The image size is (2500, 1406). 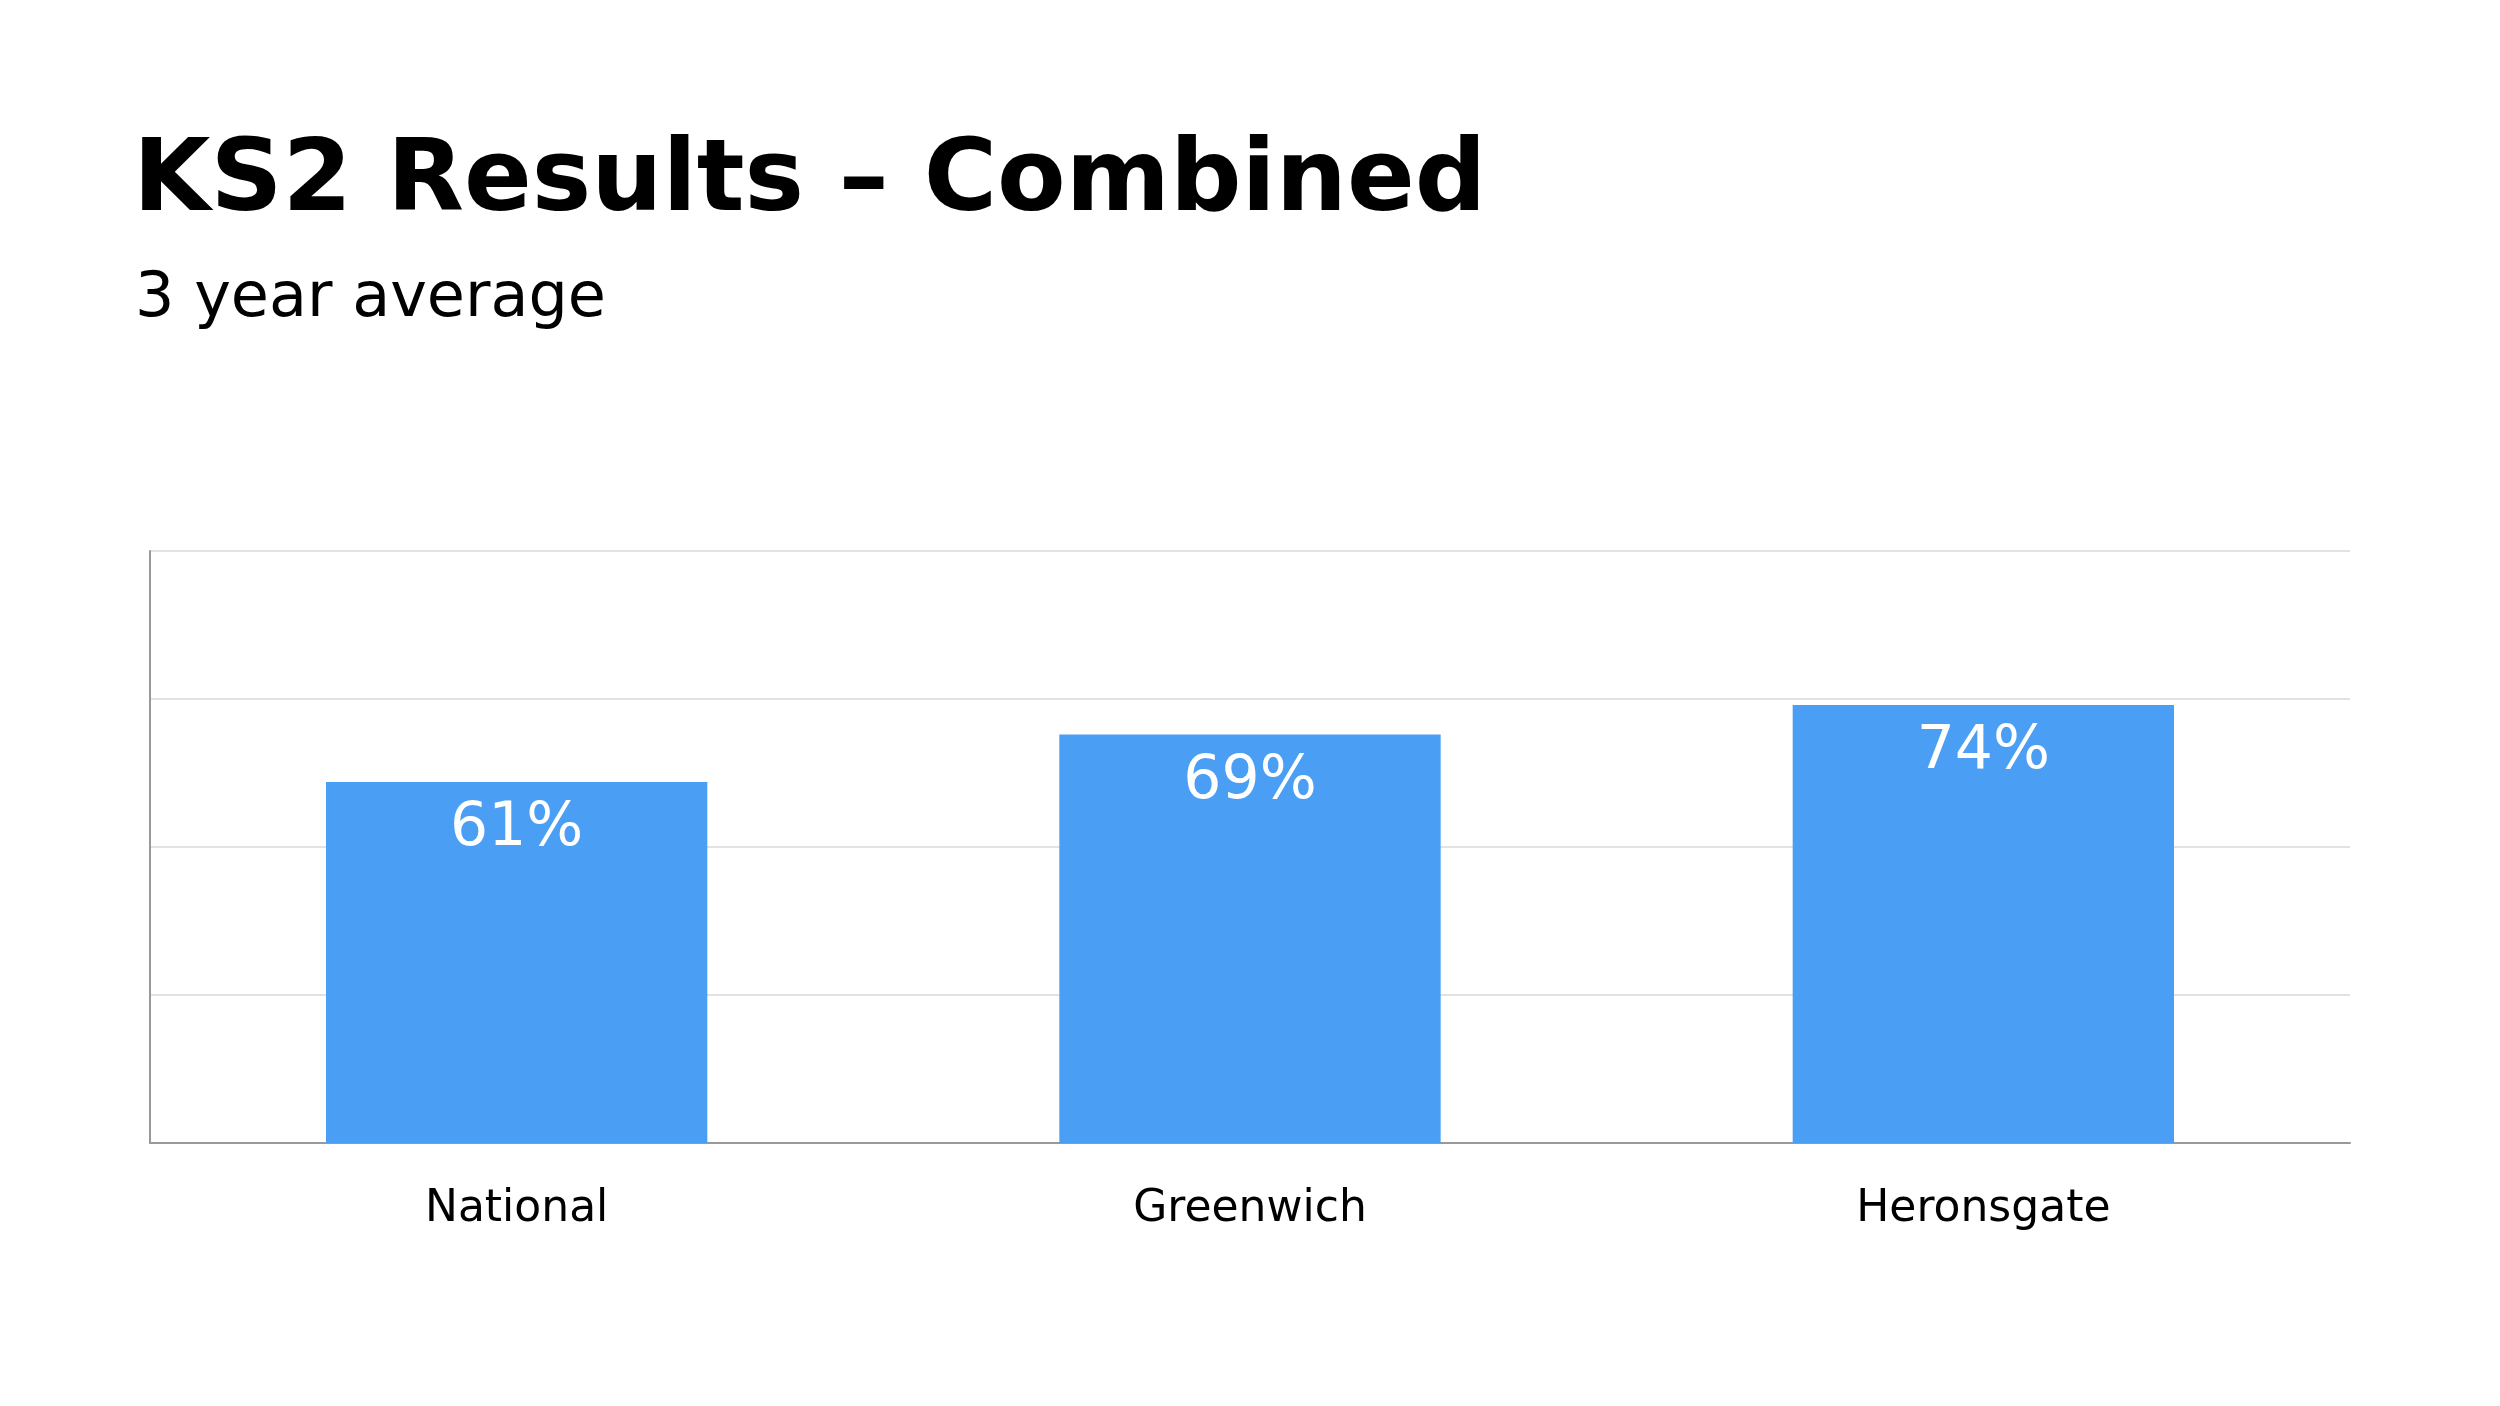 What do you see at coordinates (1250, 1205) in the screenshot?
I see `x-tick-label: Greenwich` at bounding box center [1250, 1205].